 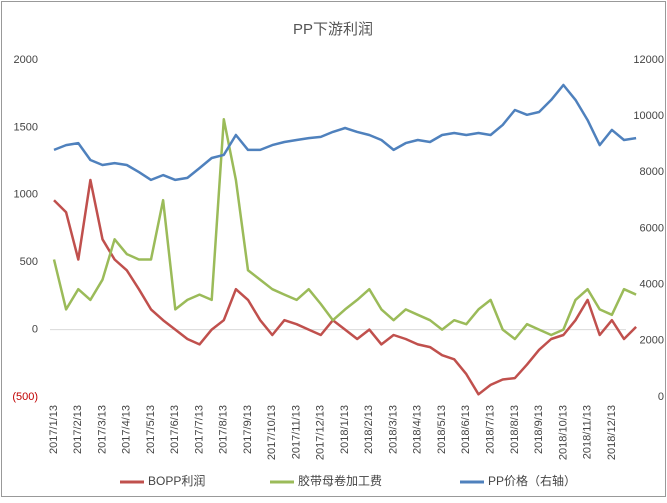 I want to click on y2-tick-label: 2000, so click(x=652, y=341).